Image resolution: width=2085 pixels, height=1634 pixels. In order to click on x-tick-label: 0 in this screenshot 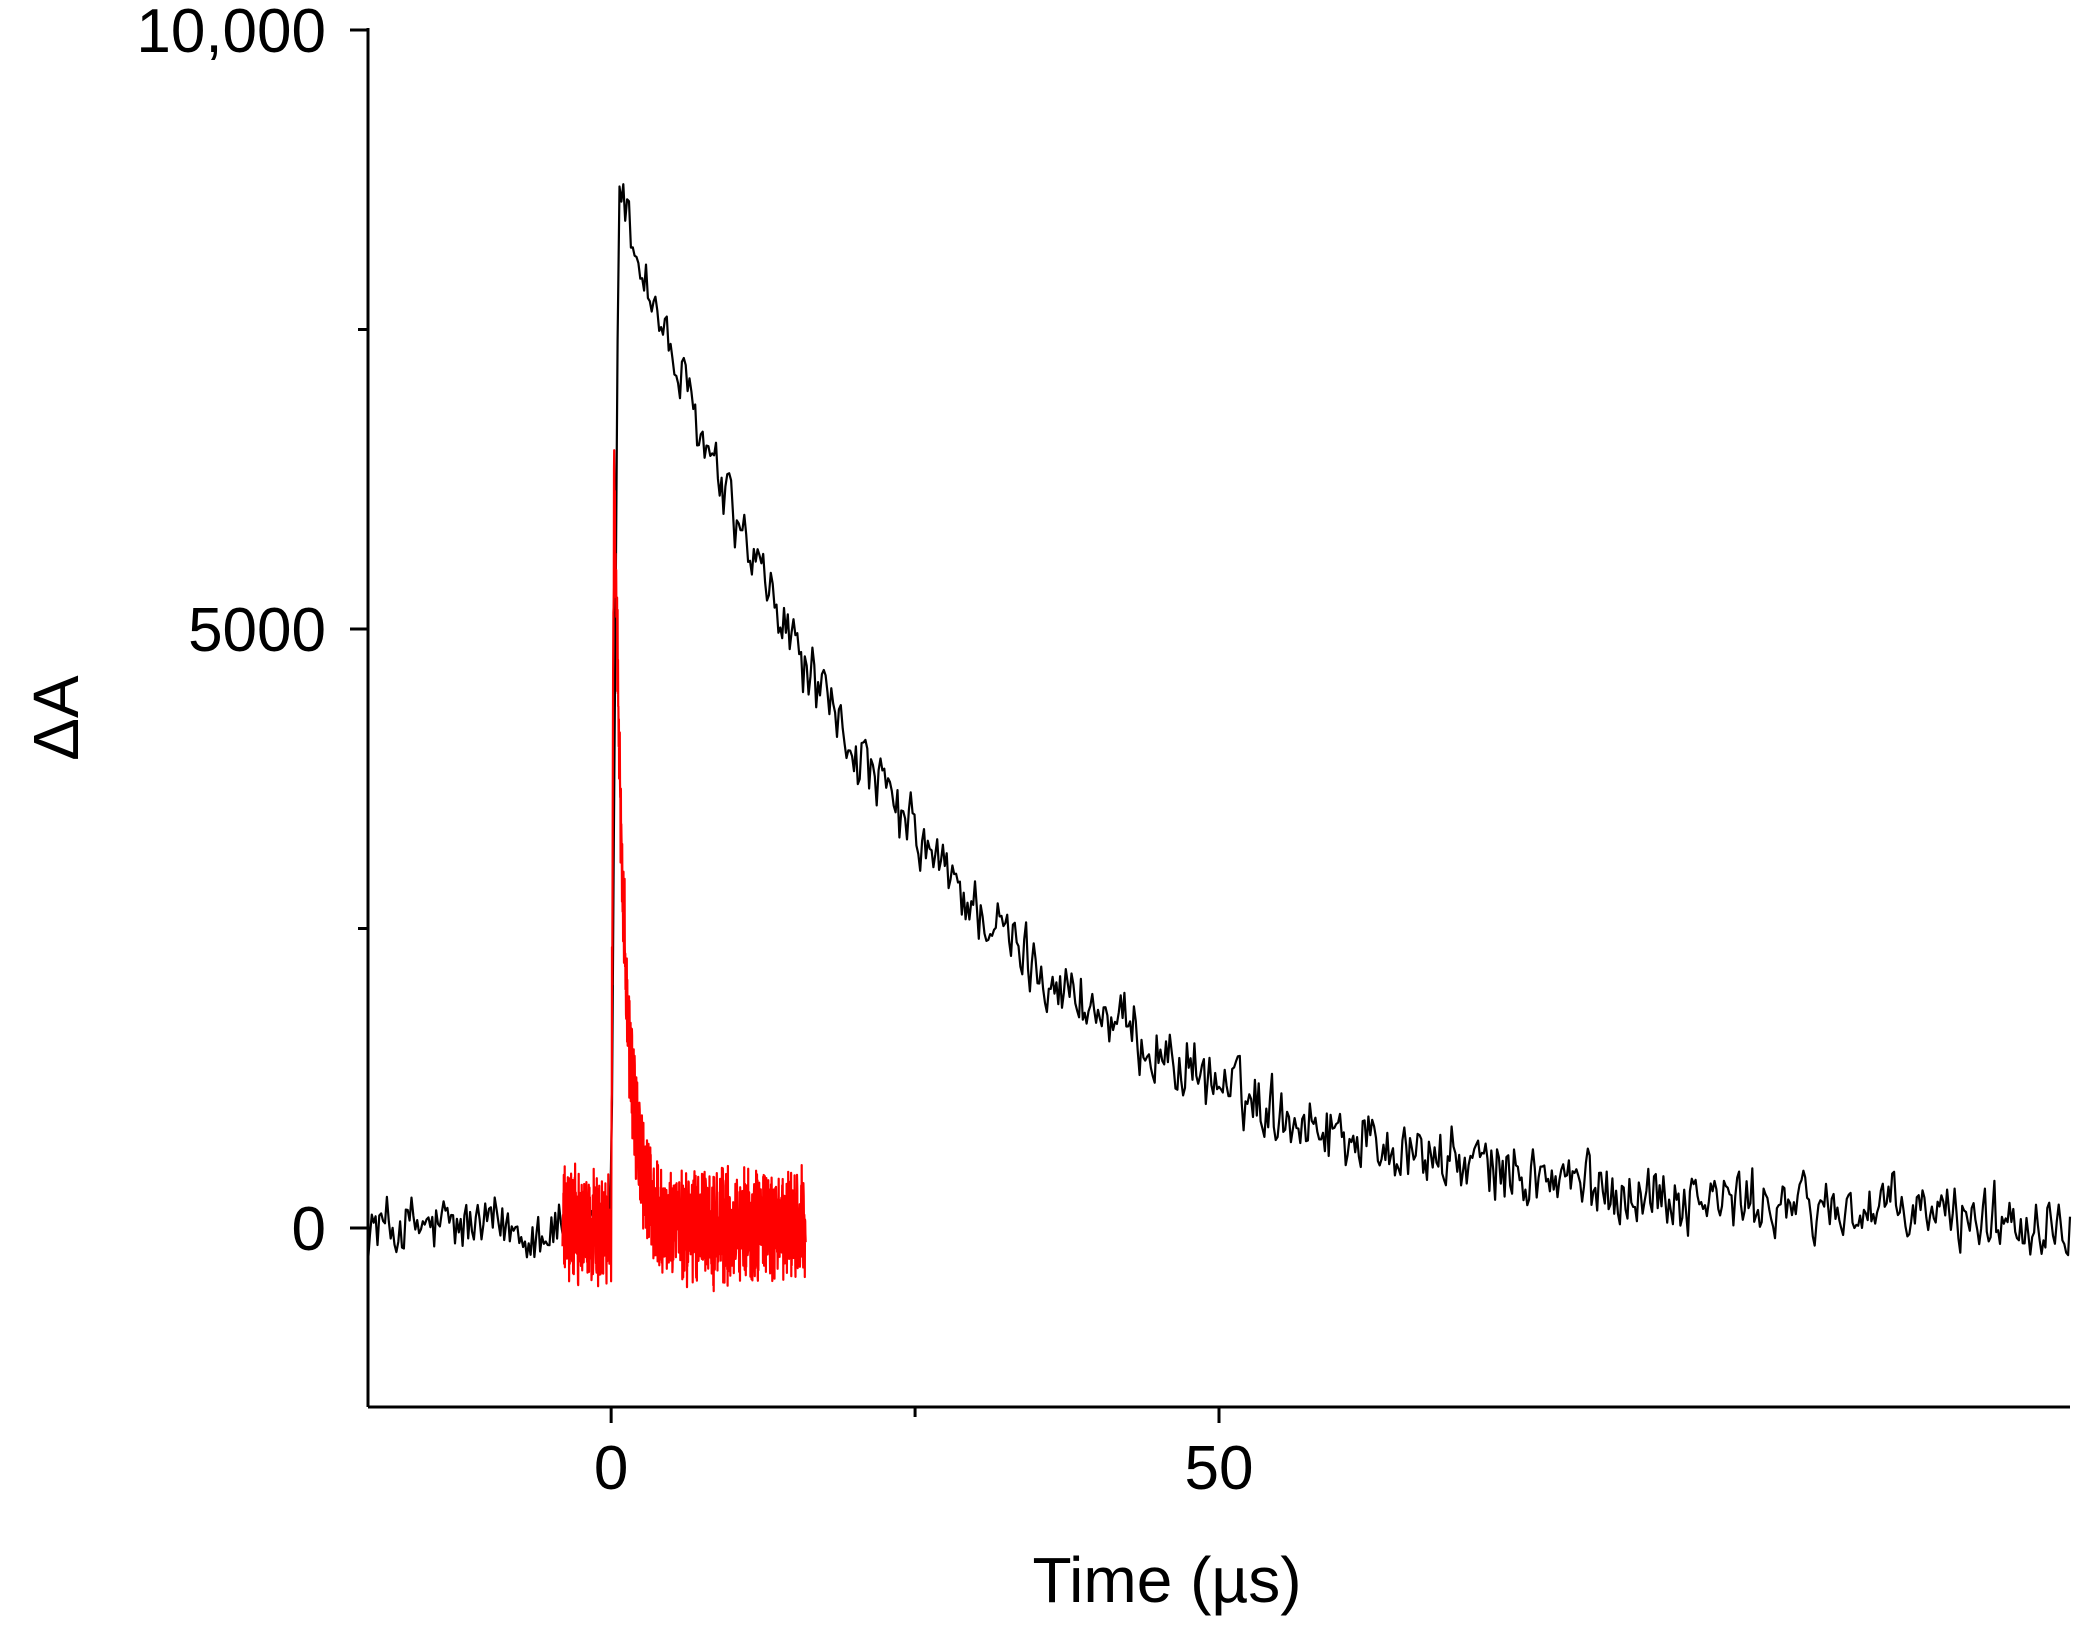, I will do `click(611, 1468)`.